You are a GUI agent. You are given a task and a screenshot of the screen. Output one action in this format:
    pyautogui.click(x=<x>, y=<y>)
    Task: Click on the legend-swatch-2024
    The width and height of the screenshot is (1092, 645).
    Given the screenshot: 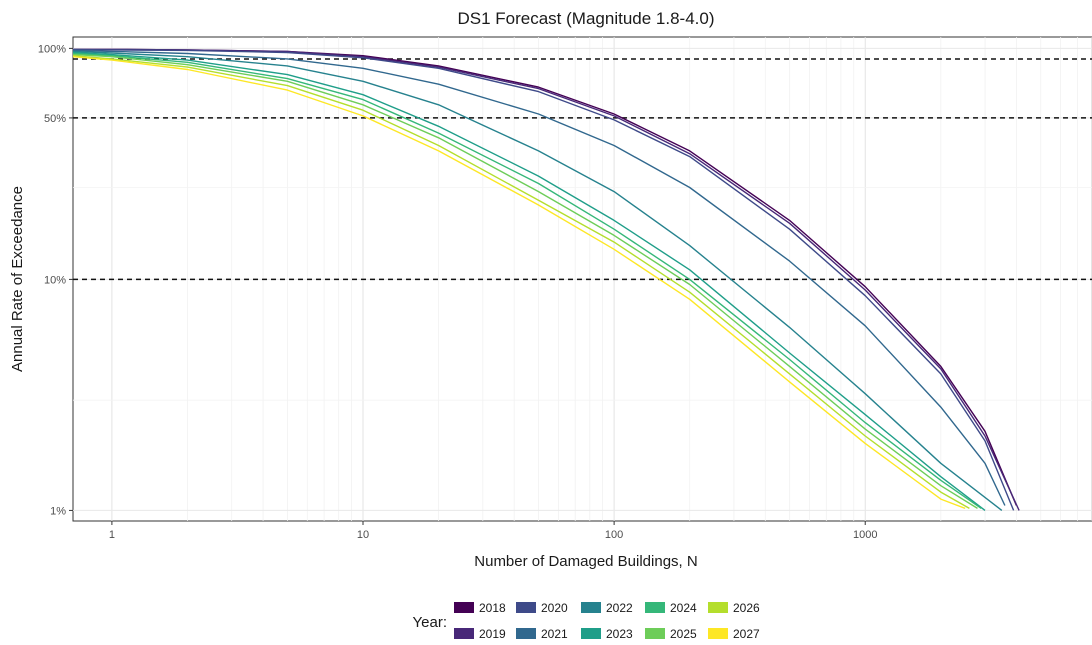 What is the action you would take?
    pyautogui.click(x=655, y=607)
    